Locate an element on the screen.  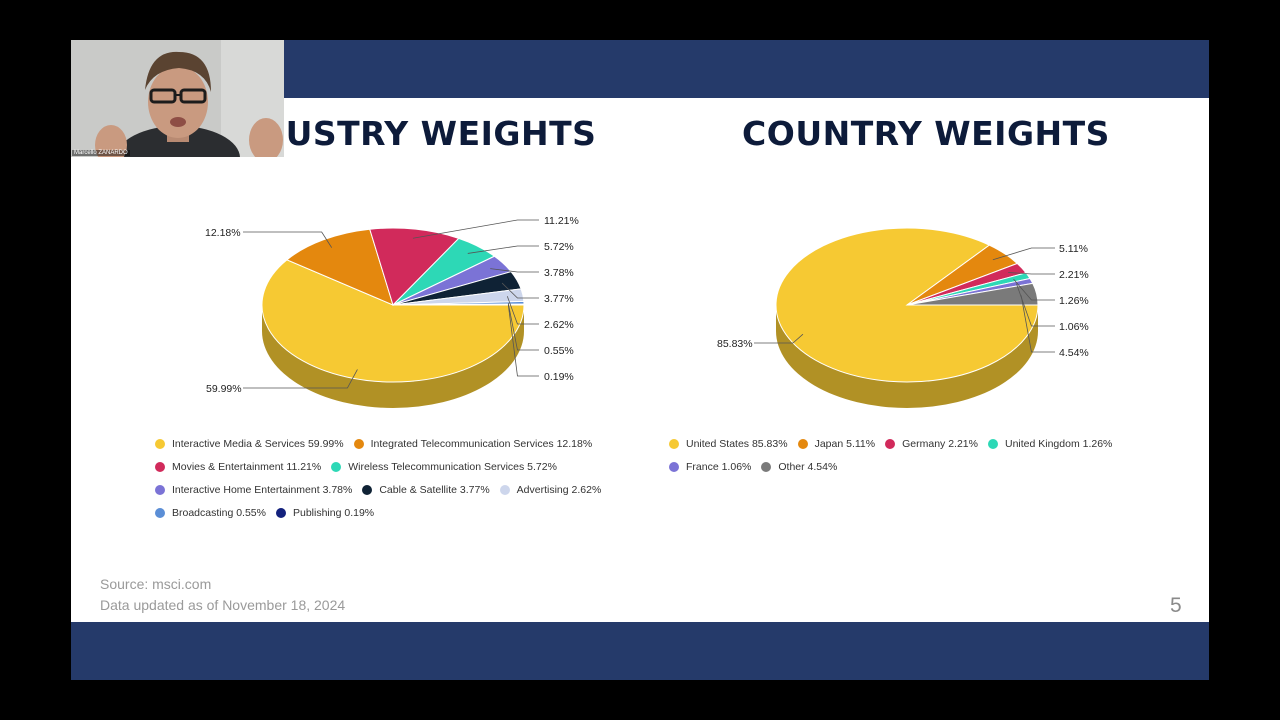
legend-item: Japan 5.11% is located at coordinates (836, 443).